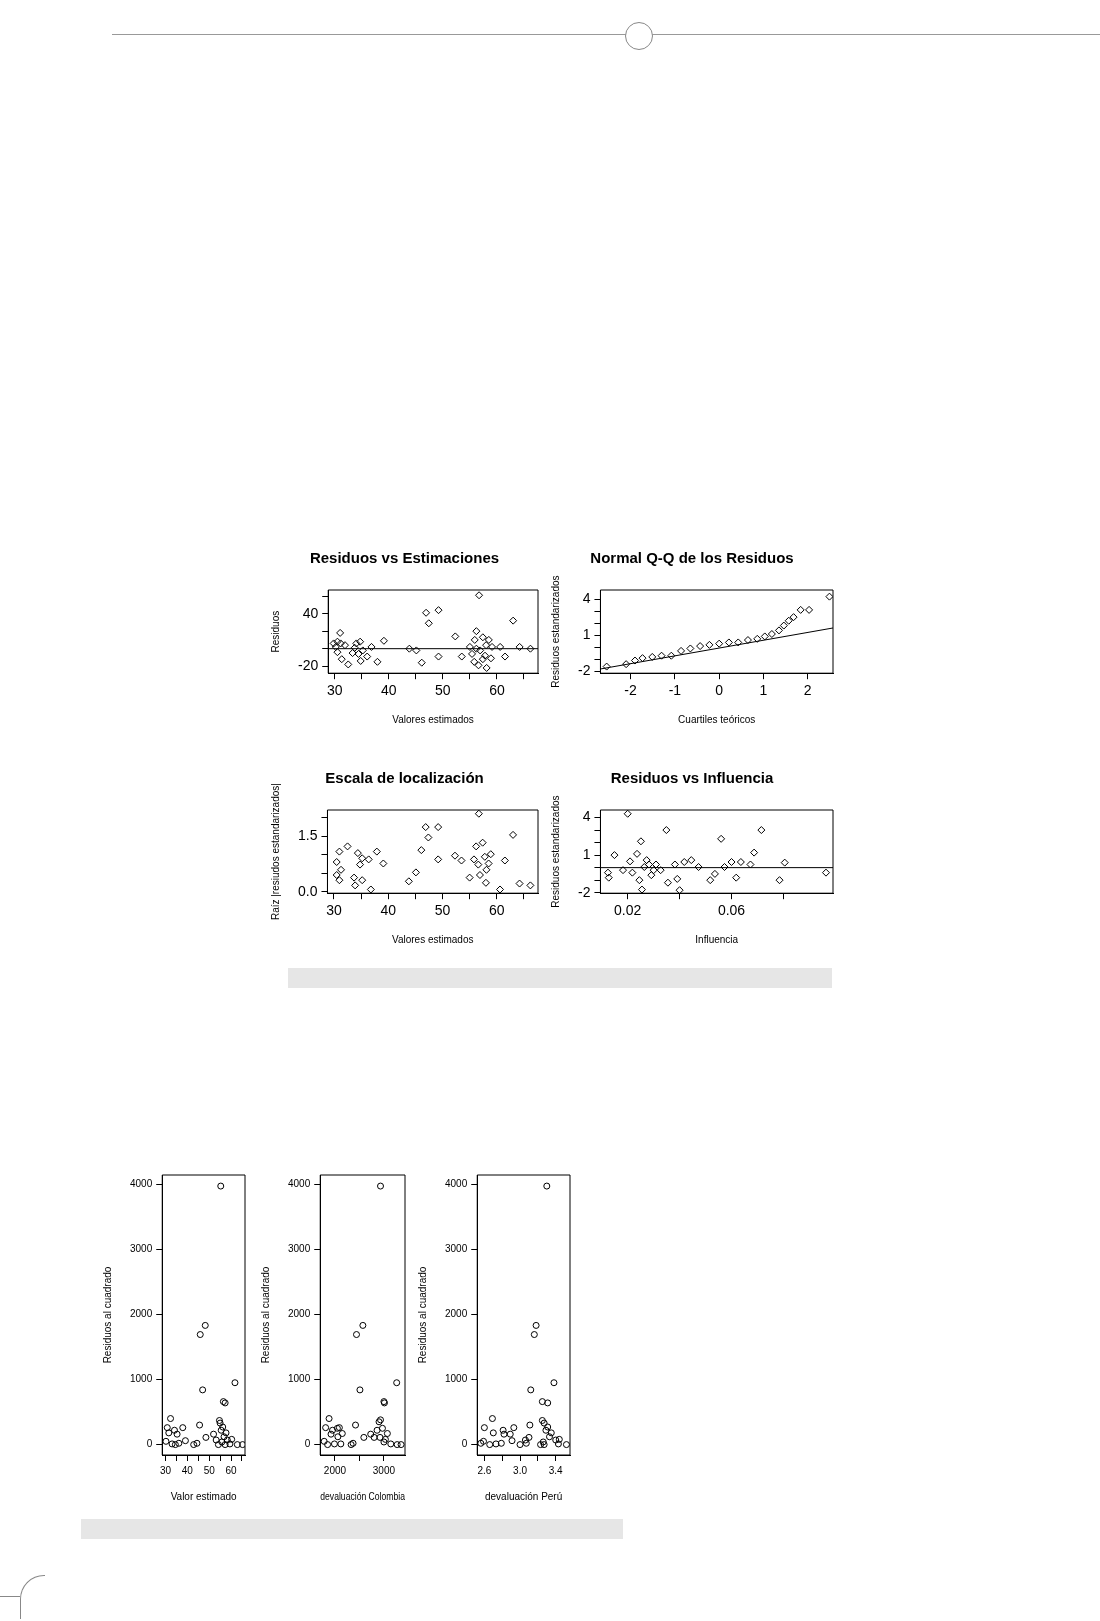 The image size is (1100, 1621). Describe the element at coordinates (363, 1496) in the screenshot. I see `x-axis-title: devaluación Colombia` at that location.